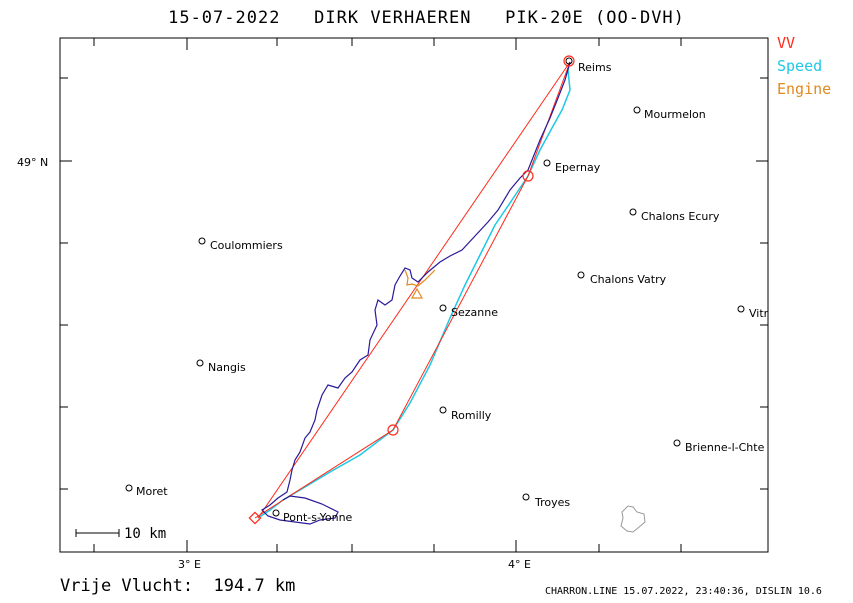 The image size is (853, 603). I want to click on place-dot-reims, so click(569, 61).